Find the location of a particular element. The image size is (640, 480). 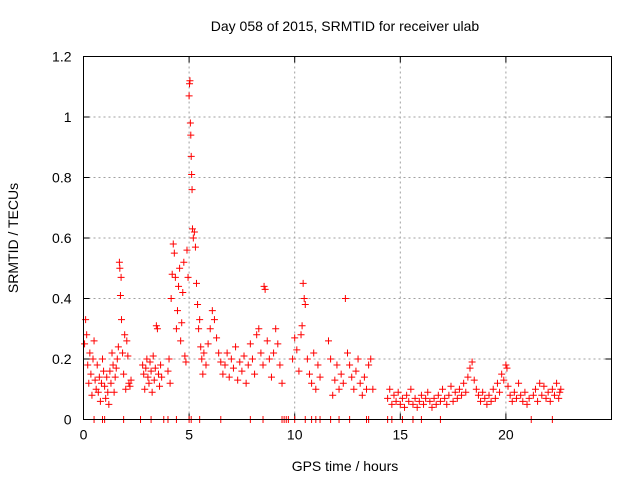

y-tick-label: 0 is located at coordinates (68, 420).